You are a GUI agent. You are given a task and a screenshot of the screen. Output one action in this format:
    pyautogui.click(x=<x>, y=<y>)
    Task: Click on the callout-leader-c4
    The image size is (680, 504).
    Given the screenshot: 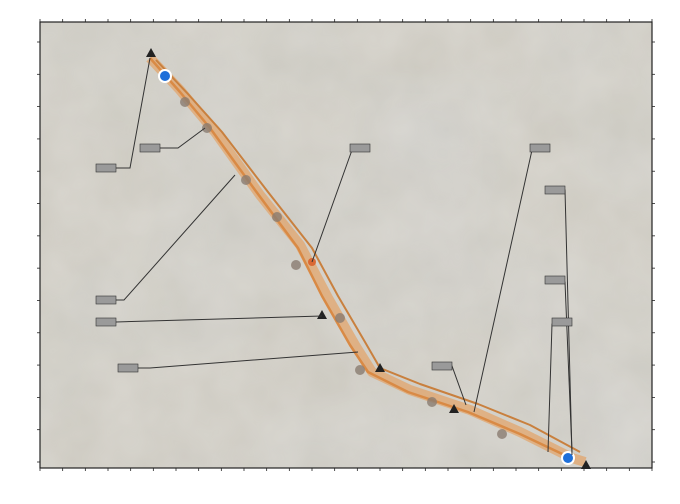 What is the action you would take?
    pyautogui.click(x=219, y=319)
    